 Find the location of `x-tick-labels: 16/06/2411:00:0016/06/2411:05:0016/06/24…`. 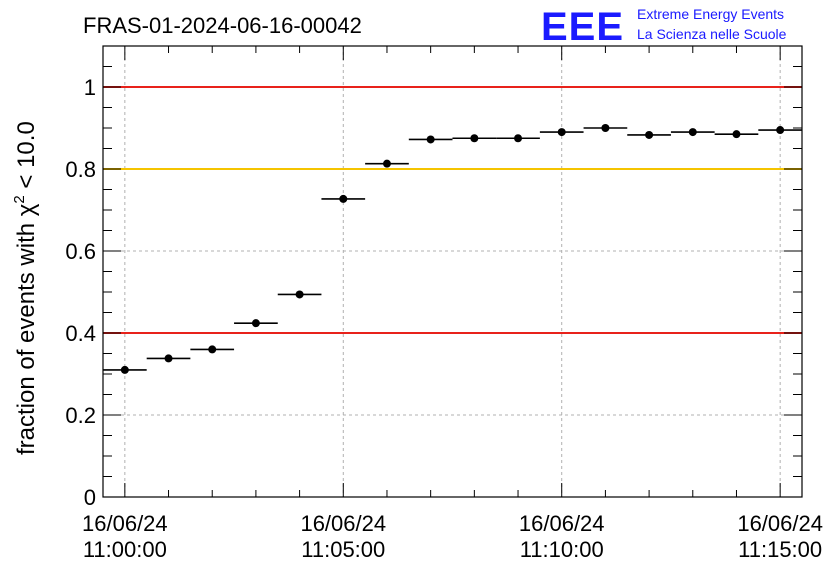

x-tick-labels: 16/06/2411:00:0016/06/2411:05:0016/06/24… is located at coordinates (452, 536).